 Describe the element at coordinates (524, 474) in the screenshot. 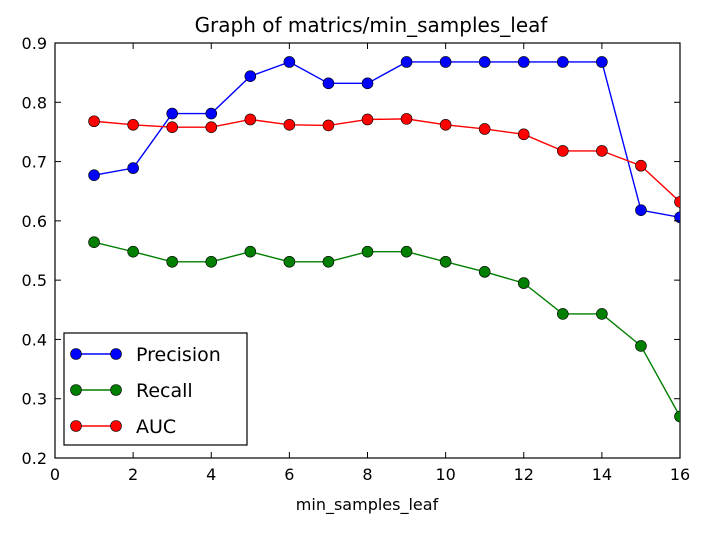

I see `x-tick-label: 12` at that location.